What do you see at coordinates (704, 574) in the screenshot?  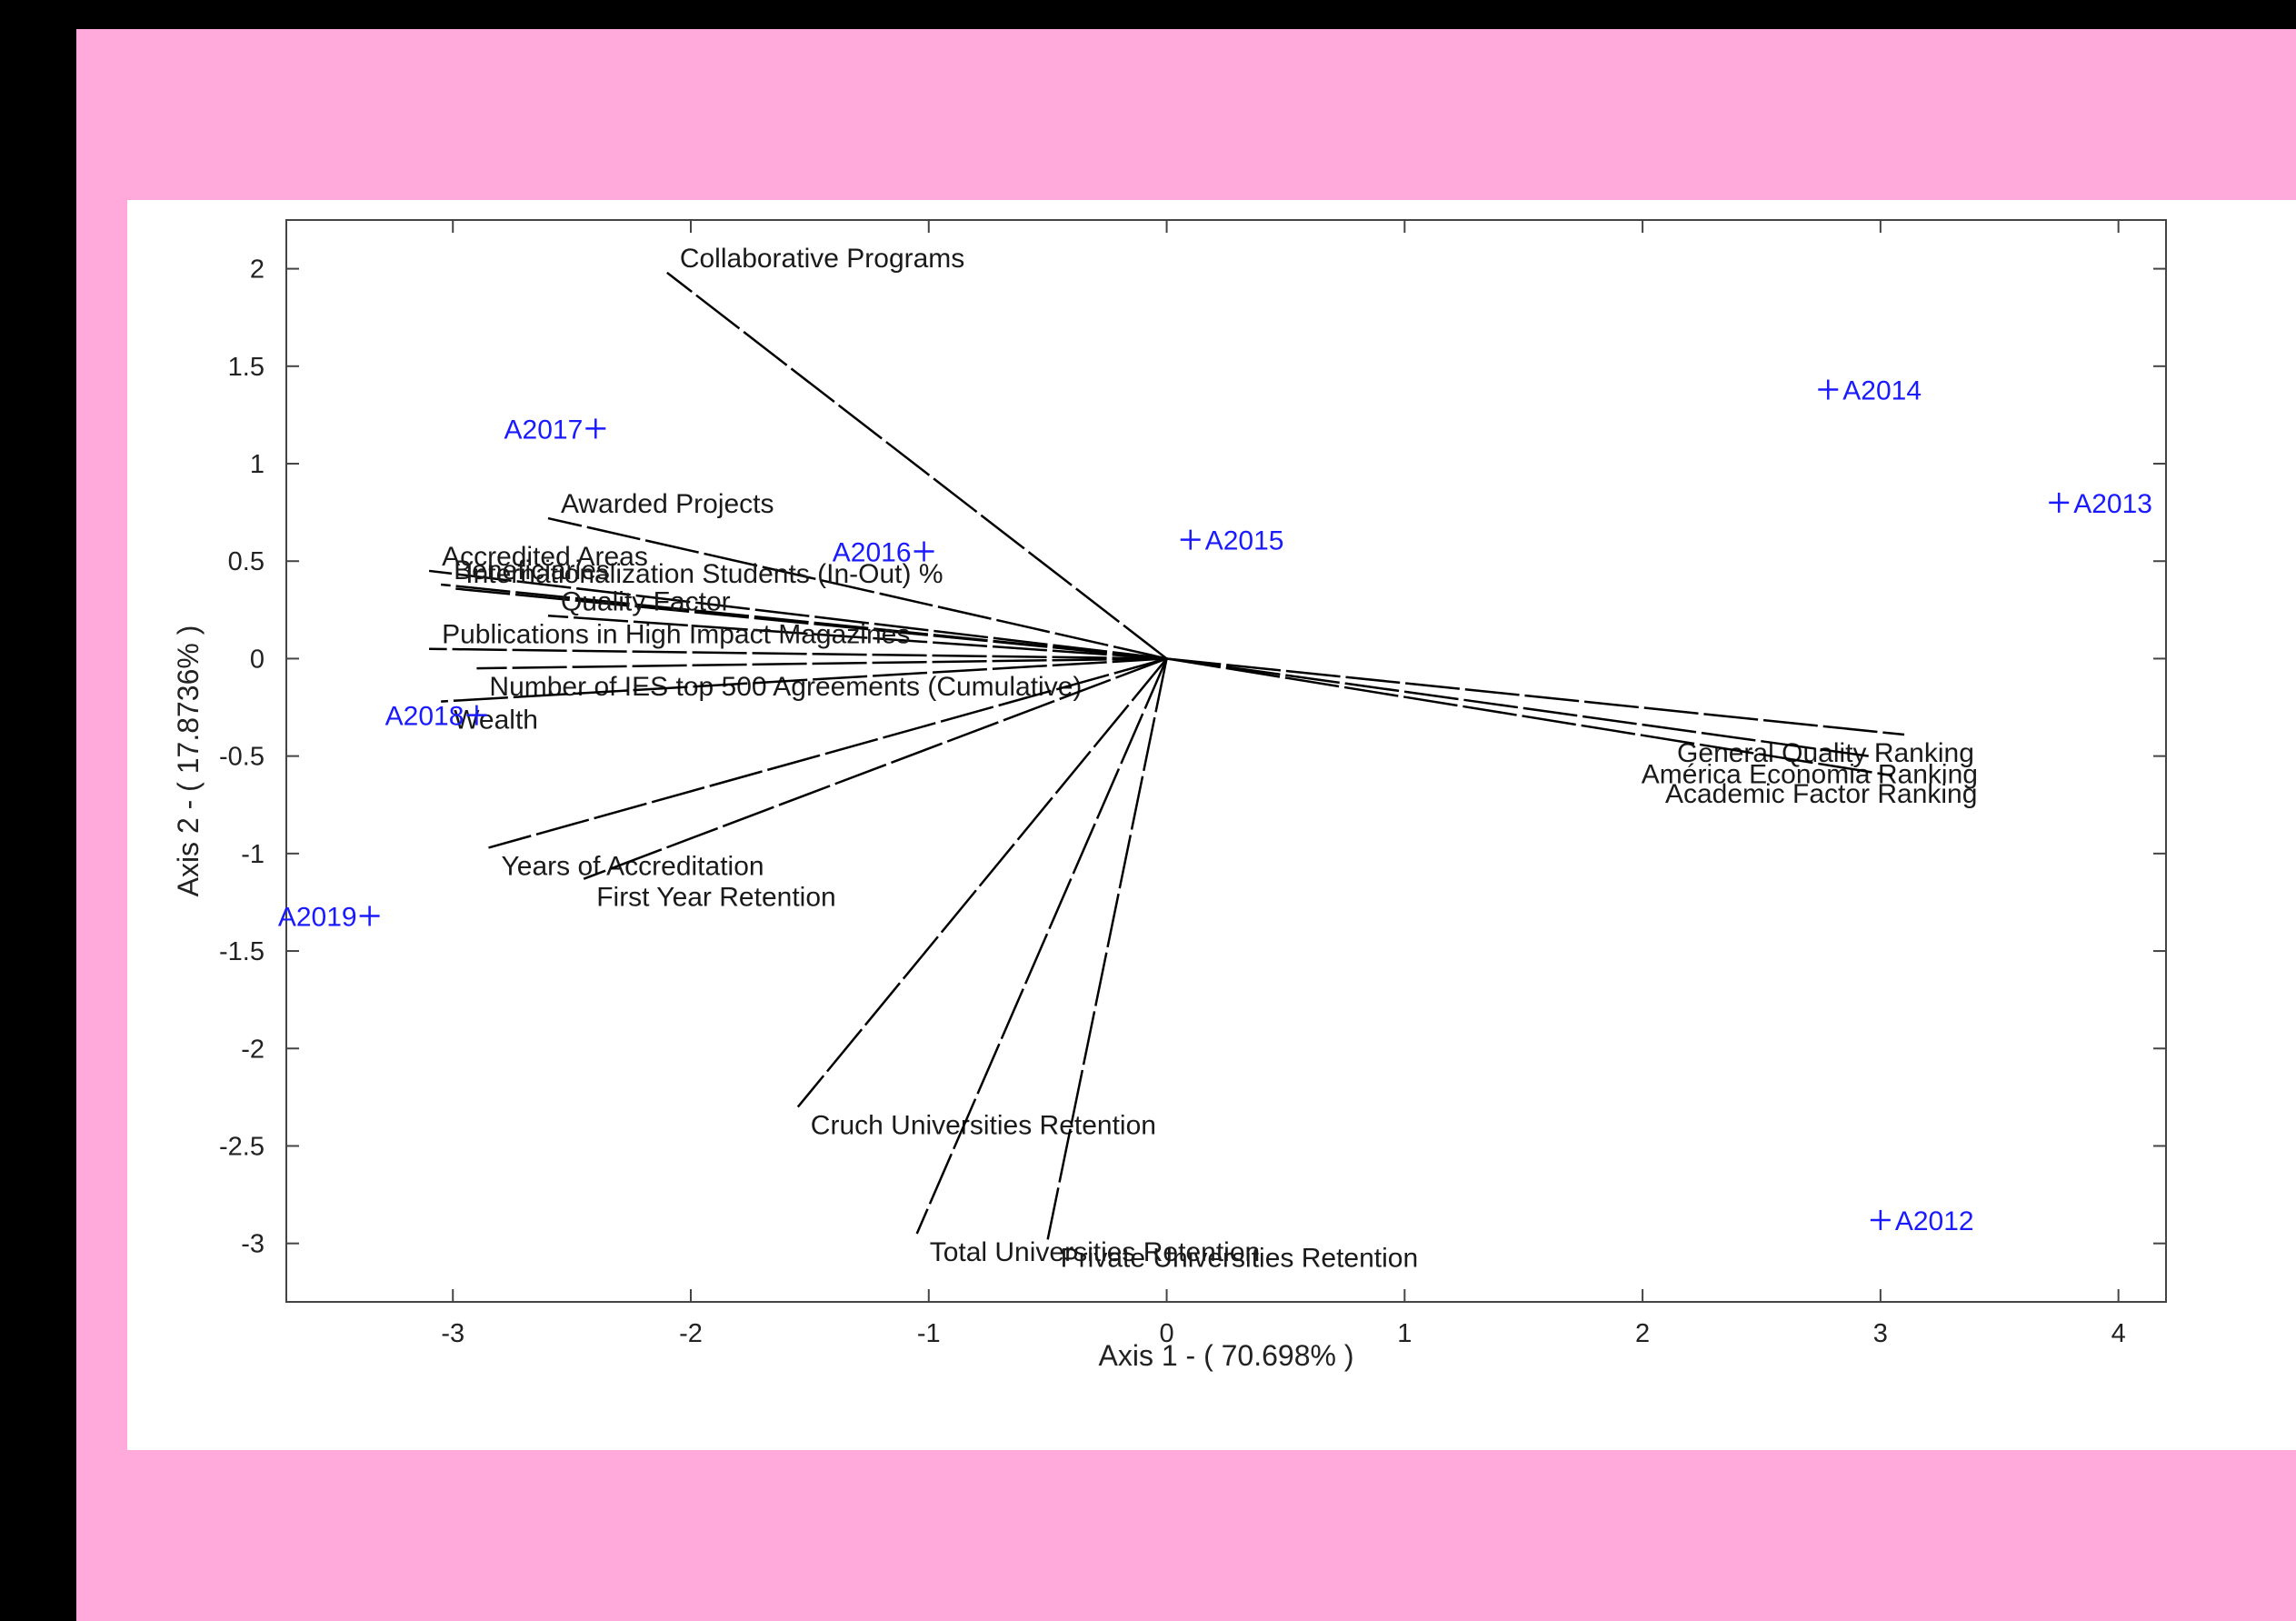 I see `variable-label: Internationalization Students (In-Out) %` at bounding box center [704, 574].